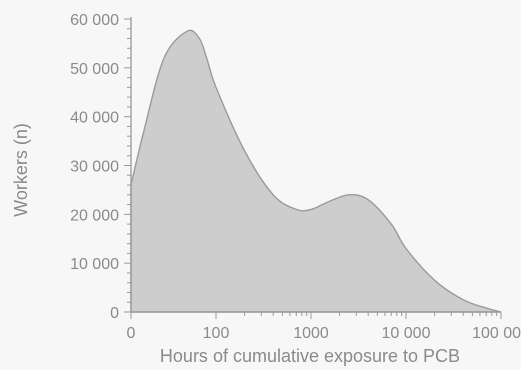 The width and height of the screenshot is (521, 370). What do you see at coordinates (21, 170) in the screenshot?
I see `y-axis-label: Workers (n)` at bounding box center [21, 170].